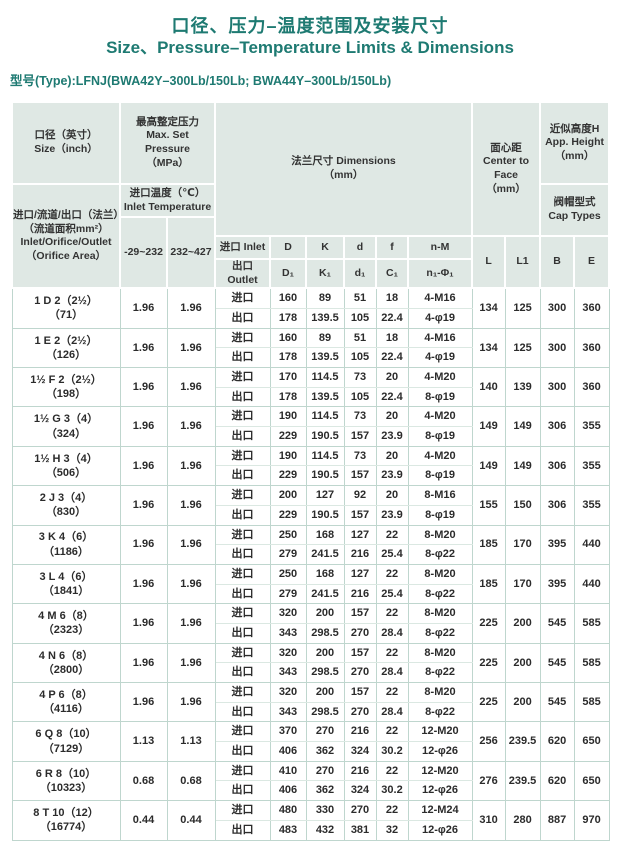 Image resolution: width=620 pixels, height=841 pixels. Describe the element at coordinates (557, 820) in the screenshot. I see `dim-B: 887` at that location.